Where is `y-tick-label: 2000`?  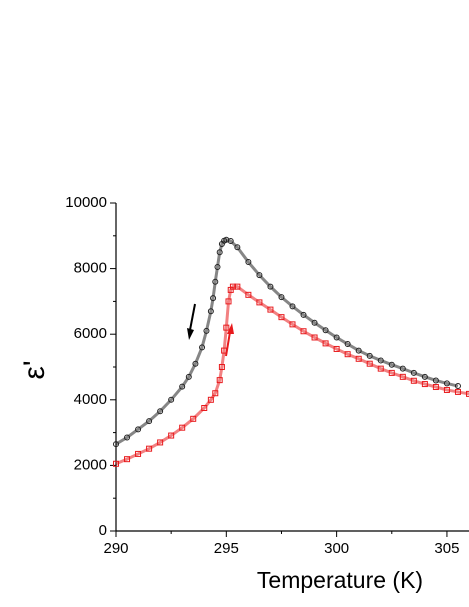
y-tick-label: 2000 is located at coordinates (90, 464).